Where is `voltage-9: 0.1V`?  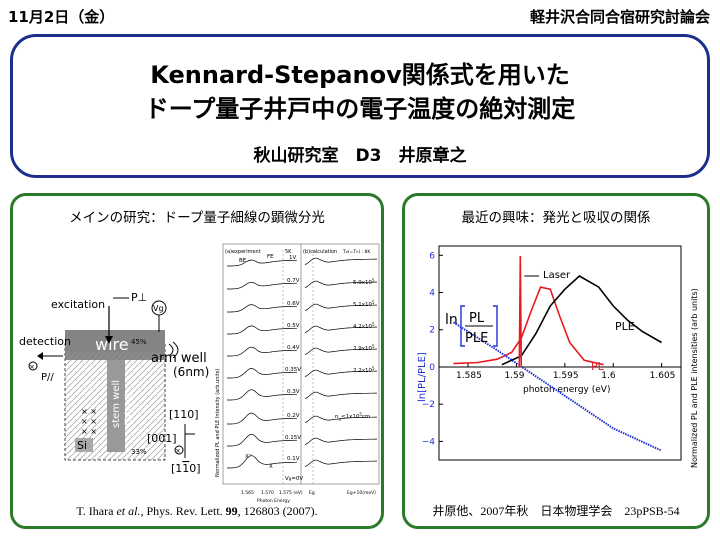 voltage-9: 0.1V is located at coordinates (293, 459).